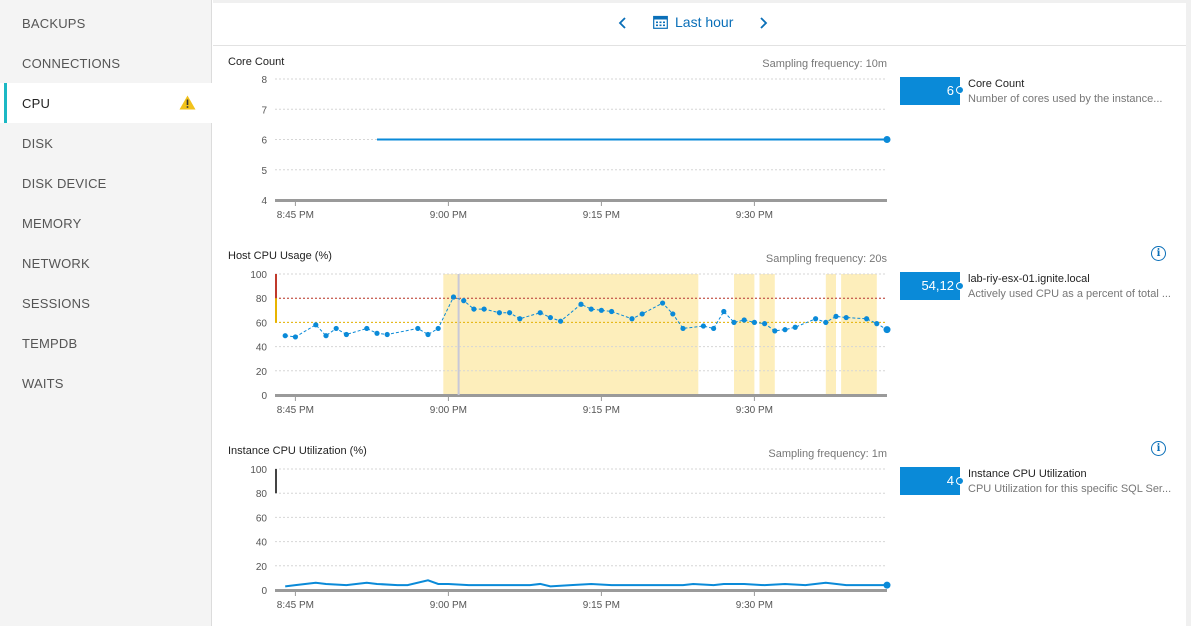  Describe the element at coordinates (264, 80) in the screenshot. I see `y-tick-label: 8` at that location.